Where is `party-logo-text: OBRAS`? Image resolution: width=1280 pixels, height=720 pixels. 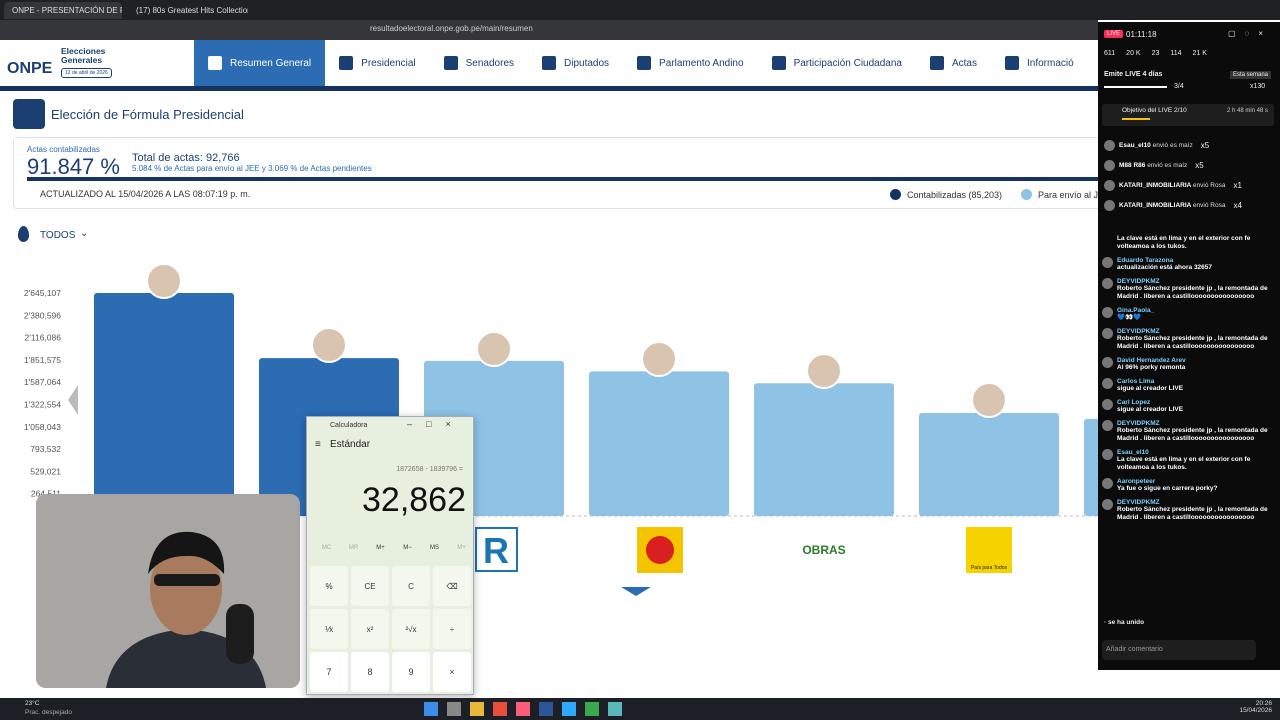
party-logo-text: OBRAS is located at coordinates (823, 550).